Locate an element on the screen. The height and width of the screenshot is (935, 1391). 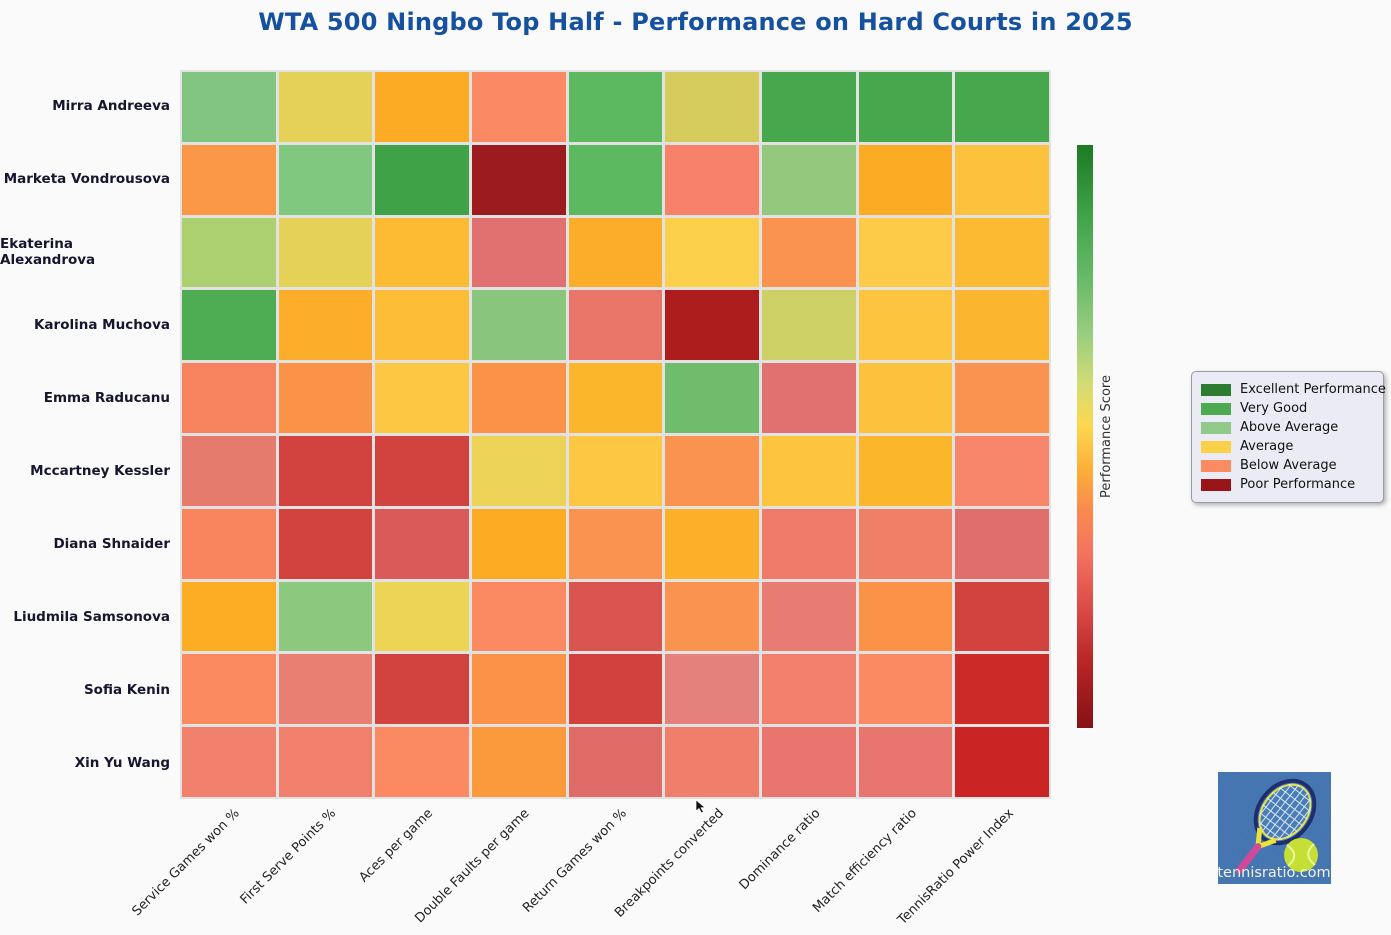
y-tick-label: Ekaterina Alexandrova is located at coordinates (48, 252).